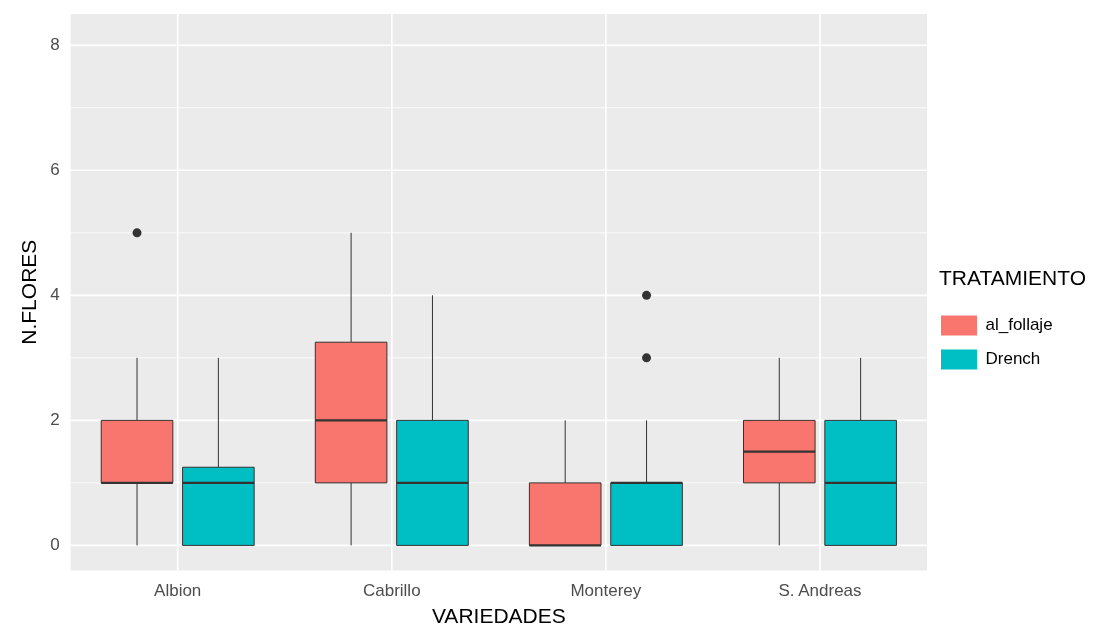 Image resolution: width=1118 pixels, height=634 pixels. I want to click on x-tick-label: Cabrillo, so click(391, 591).